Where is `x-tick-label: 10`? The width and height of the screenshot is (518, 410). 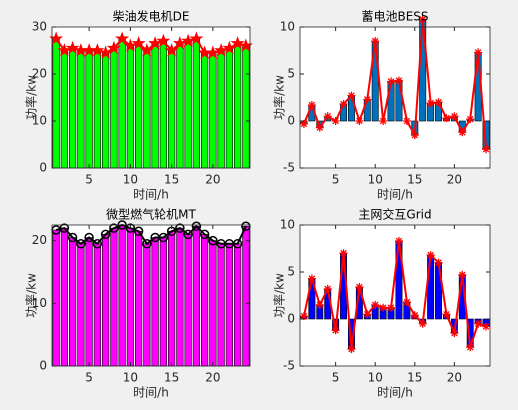
x-tick-label: 10 is located at coordinates (375, 378).